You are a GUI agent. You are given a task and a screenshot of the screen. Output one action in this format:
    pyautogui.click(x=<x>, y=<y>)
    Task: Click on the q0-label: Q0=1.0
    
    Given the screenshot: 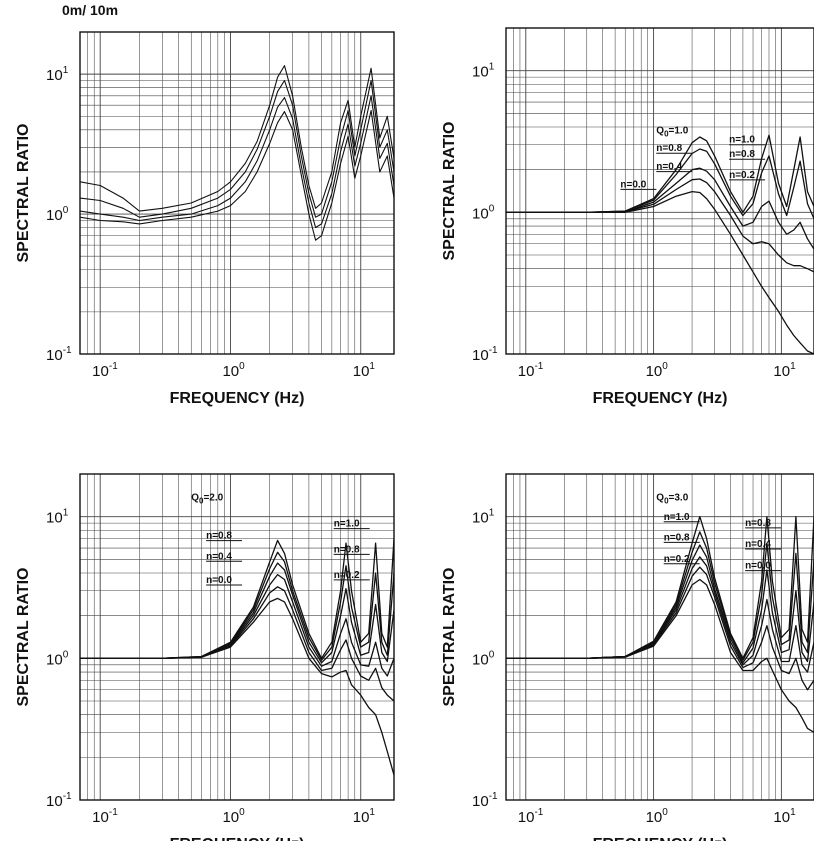 What is the action you would take?
    pyautogui.click(x=672, y=132)
    